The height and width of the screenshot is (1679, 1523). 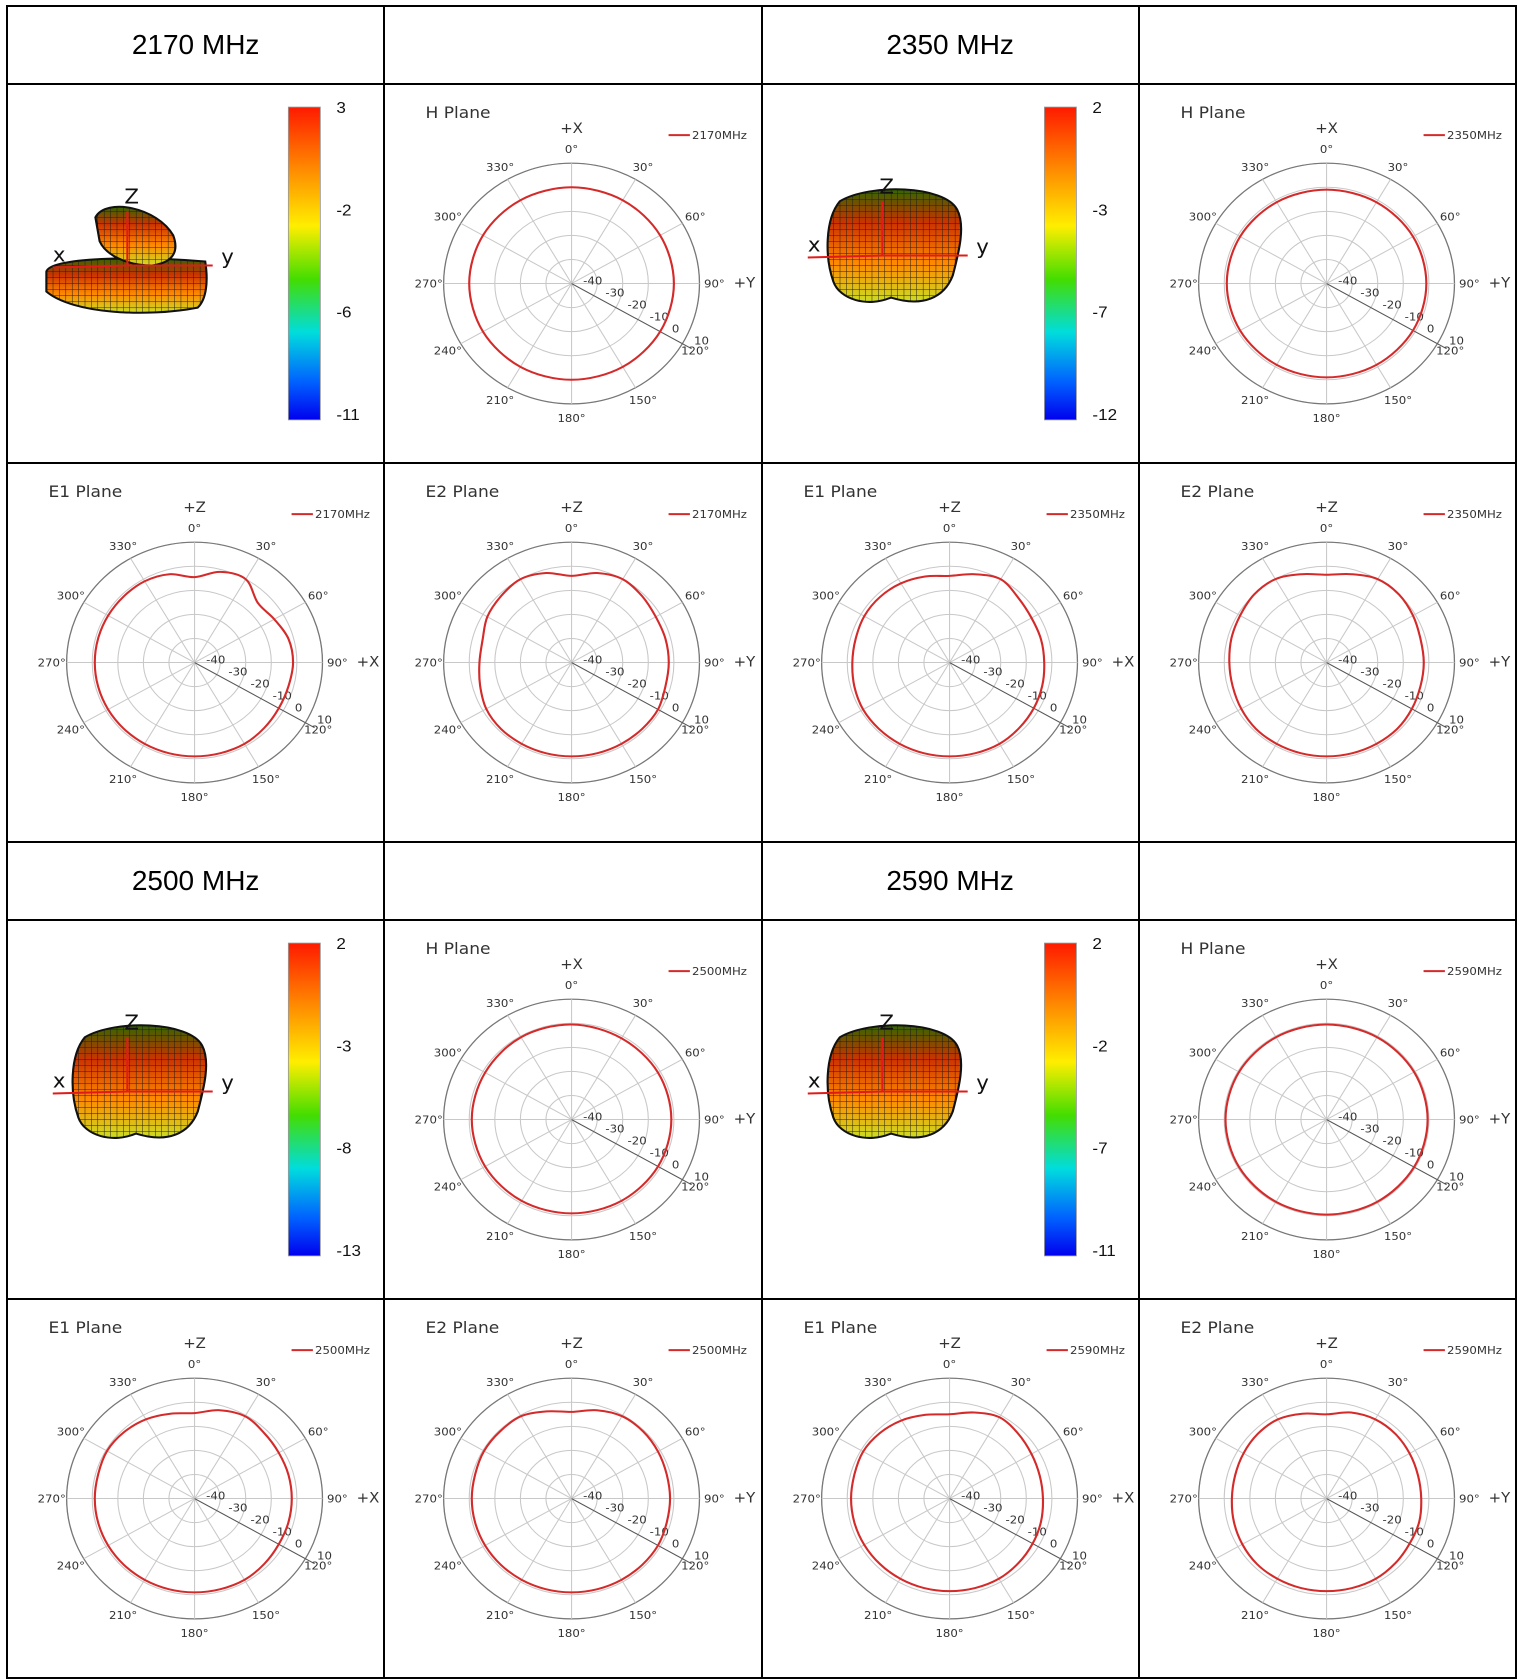 I want to click on angle-tick-label: 330°, so click(x=123, y=1383).